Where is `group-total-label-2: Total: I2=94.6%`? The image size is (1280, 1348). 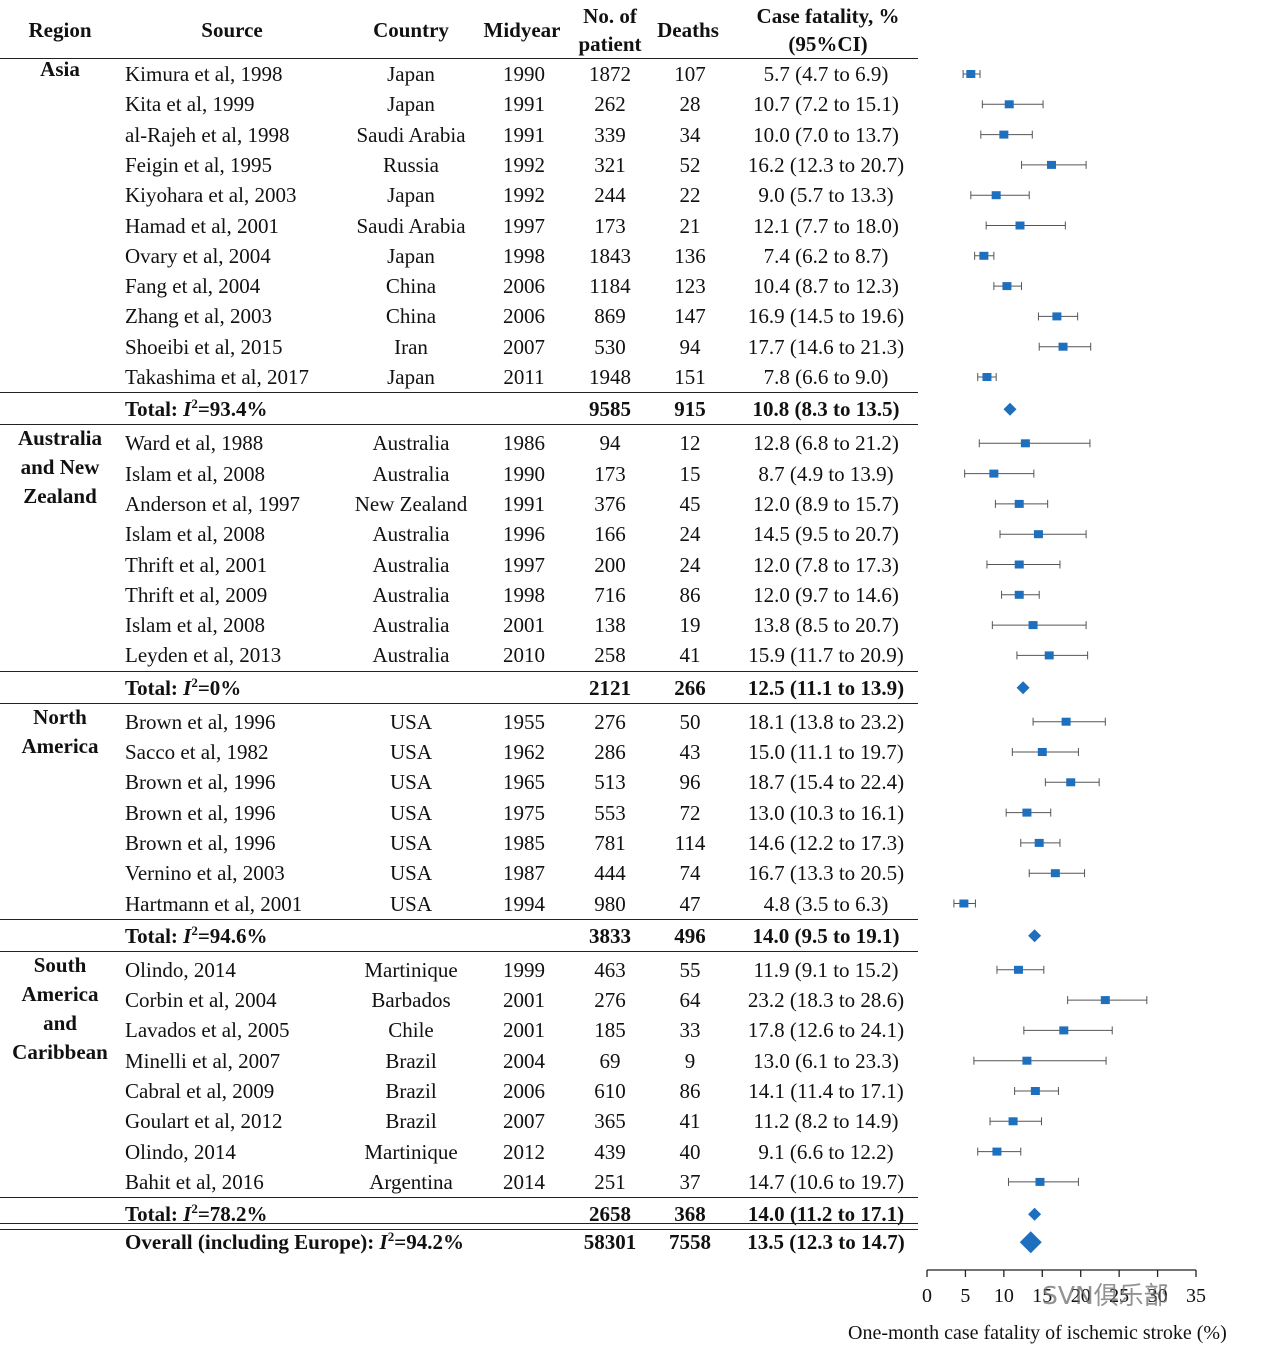 group-total-label-2: Total: I2=94.6% is located at coordinates (196, 936).